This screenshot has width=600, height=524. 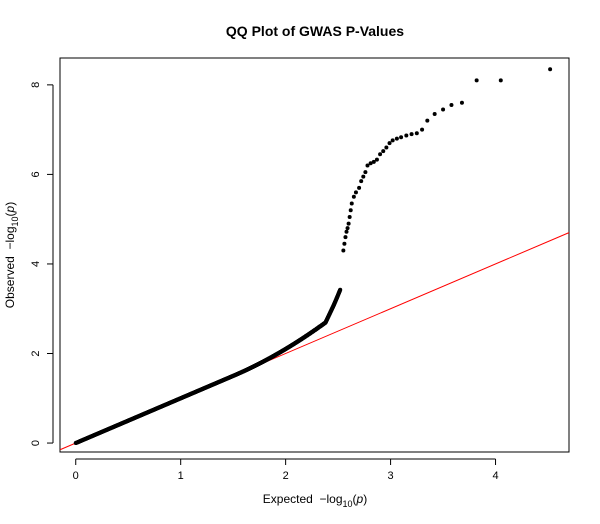 What do you see at coordinates (365, 499) in the screenshot?
I see `x-label-close: )` at bounding box center [365, 499].